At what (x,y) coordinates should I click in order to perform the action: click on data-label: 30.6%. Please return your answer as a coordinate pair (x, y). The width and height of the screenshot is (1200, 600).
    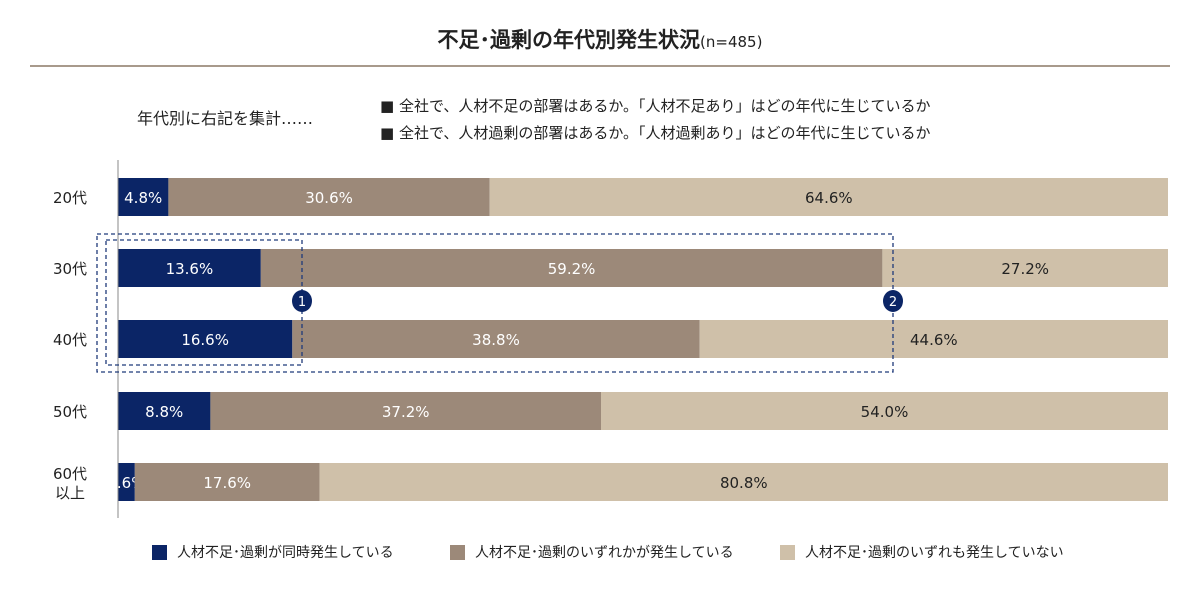
    Looking at the image, I should click on (329, 198).